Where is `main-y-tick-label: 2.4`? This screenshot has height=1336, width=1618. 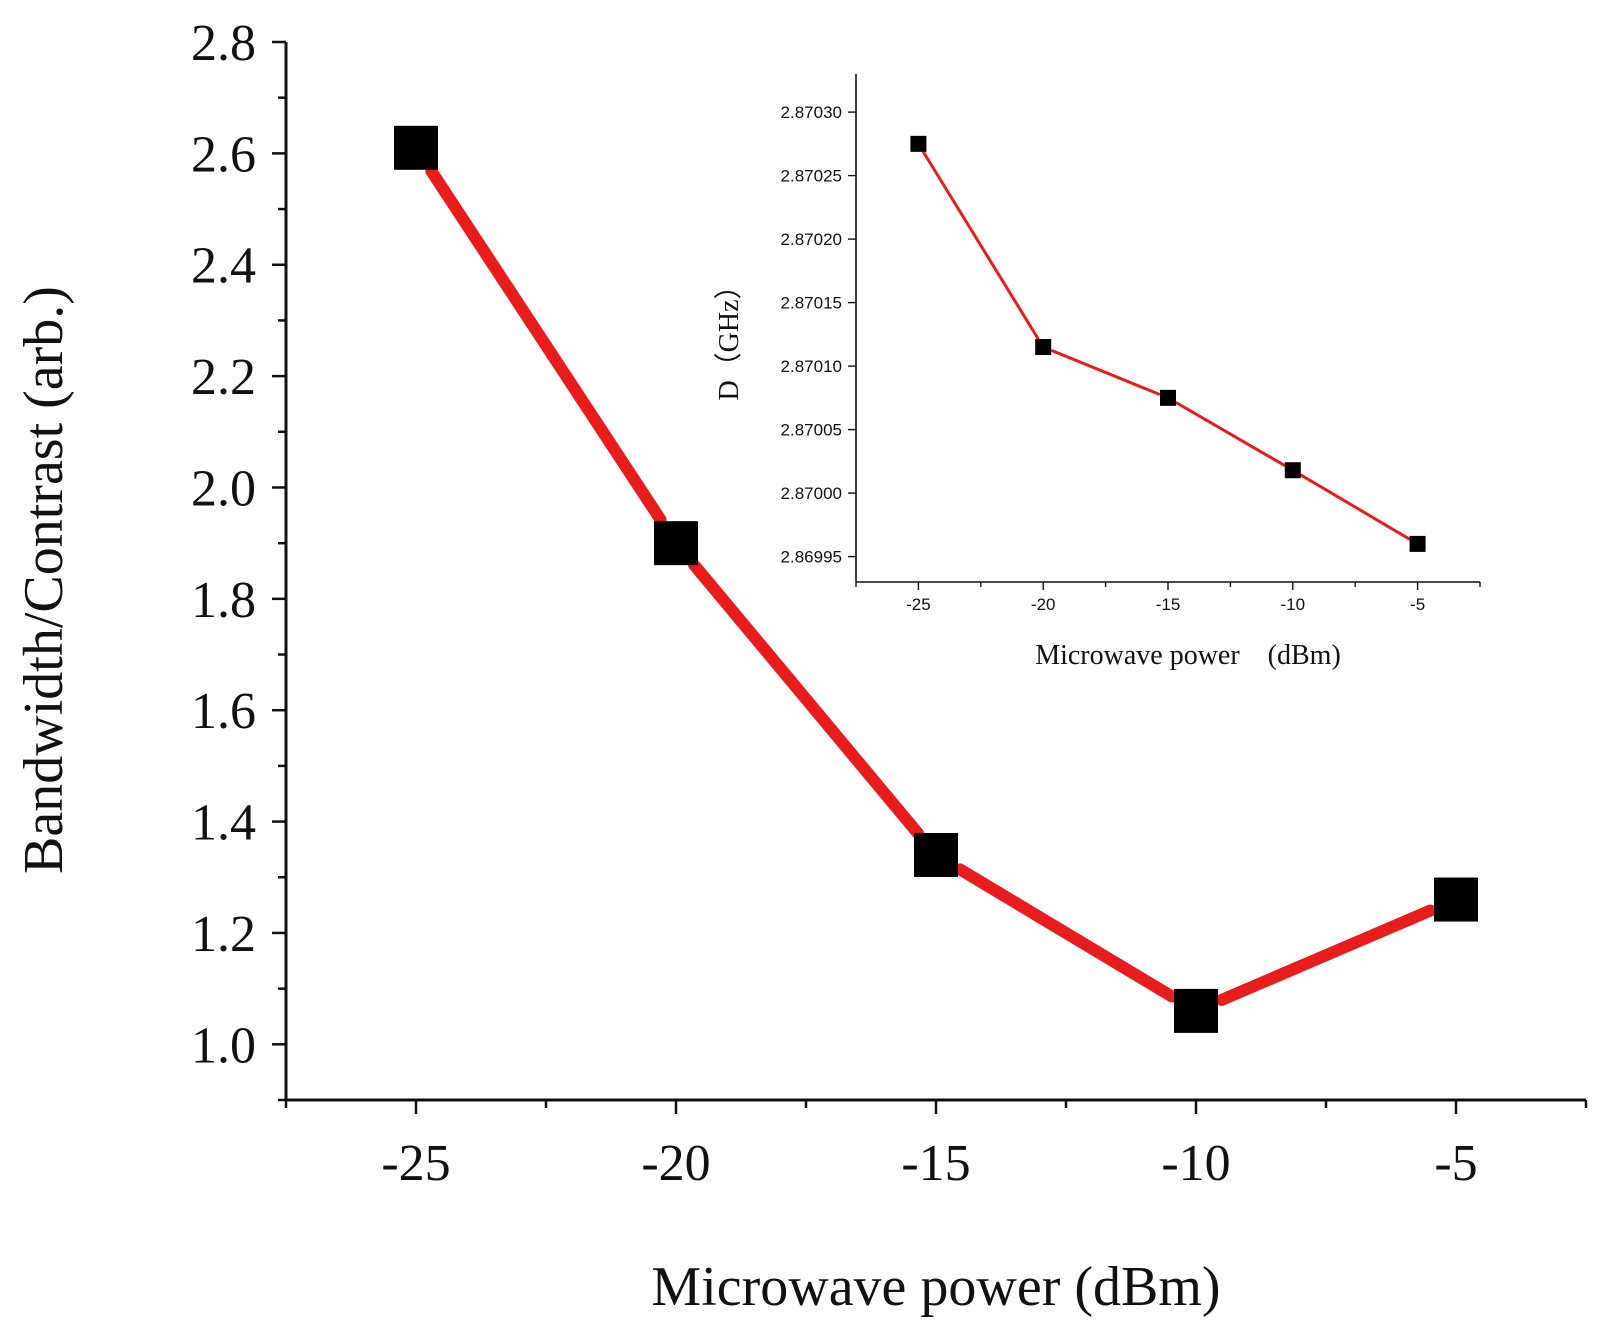 main-y-tick-label: 2.4 is located at coordinates (223, 266).